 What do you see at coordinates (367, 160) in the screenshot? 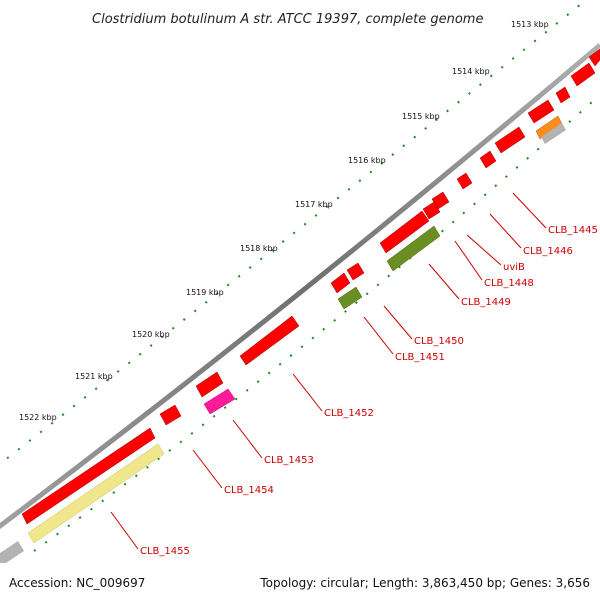
I see `tick-label: 1516 kbp` at bounding box center [367, 160].